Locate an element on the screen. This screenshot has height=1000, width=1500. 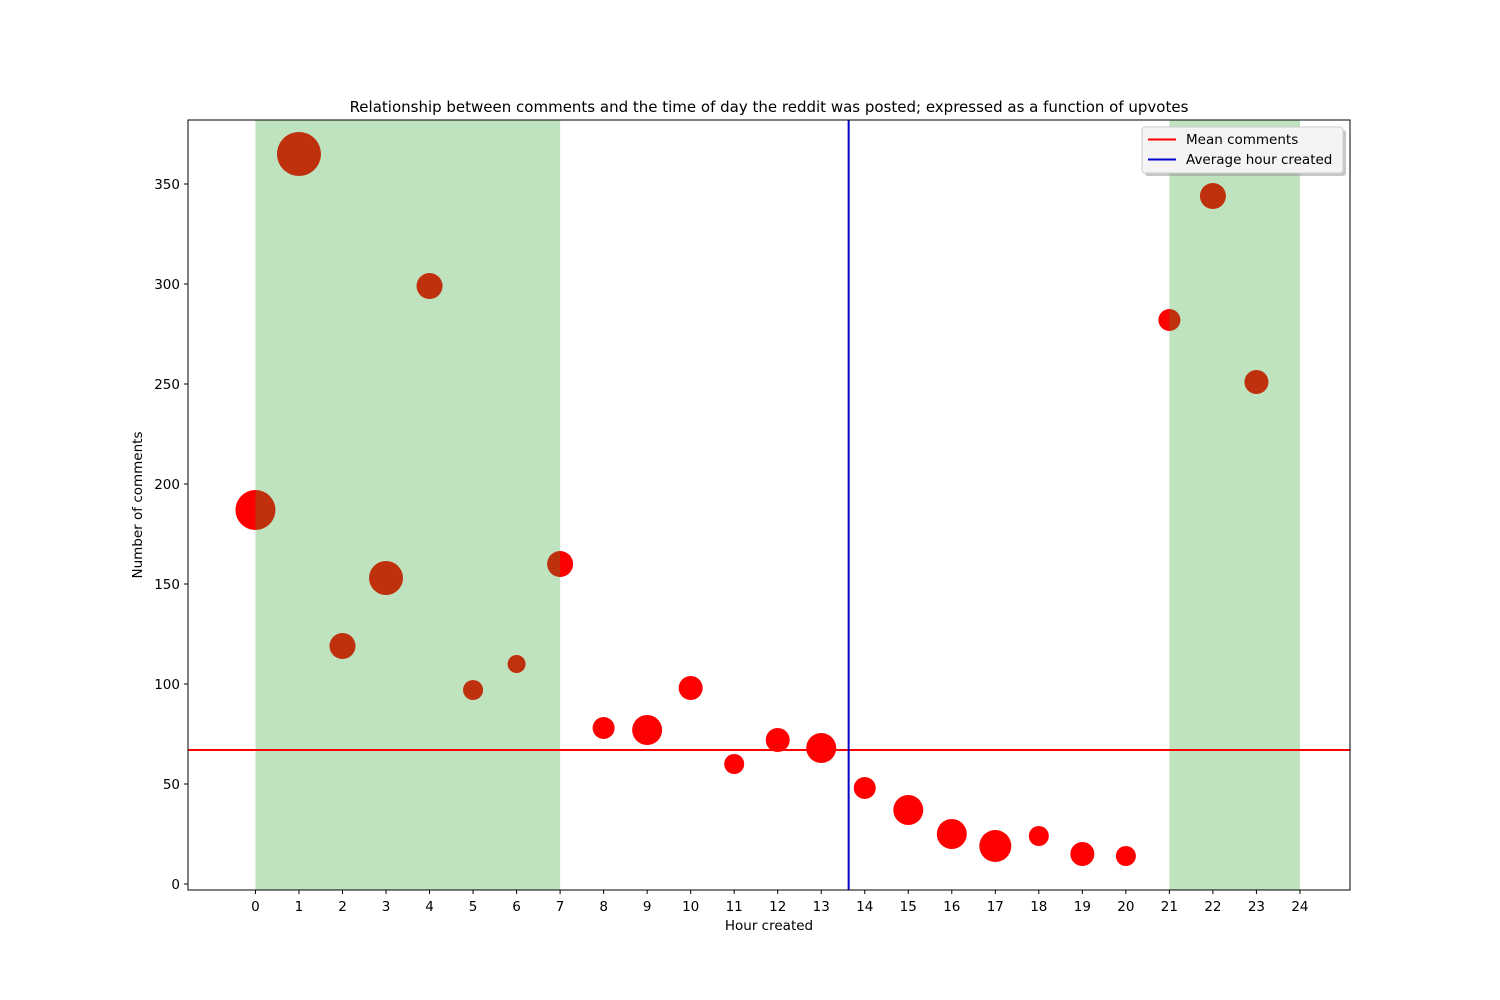
x-tick-label: 10 is located at coordinates (690, 907).